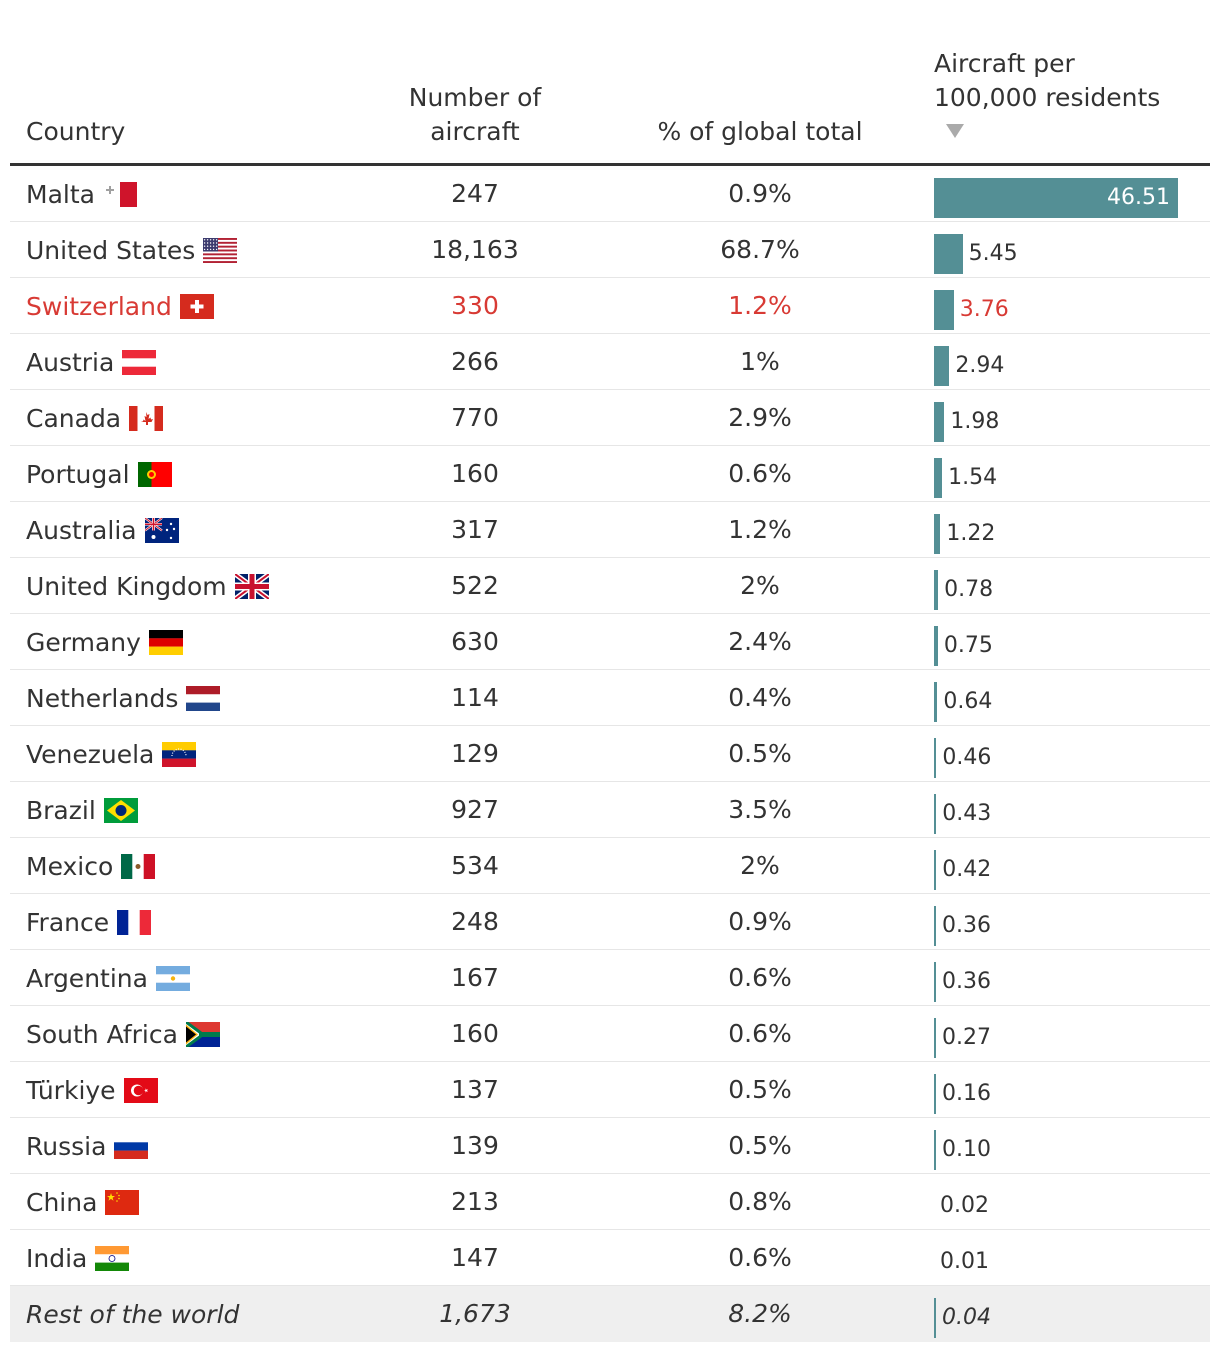 This screenshot has height=1352, width=1220. I want to click on aircraft-count: 247, so click(475, 193).